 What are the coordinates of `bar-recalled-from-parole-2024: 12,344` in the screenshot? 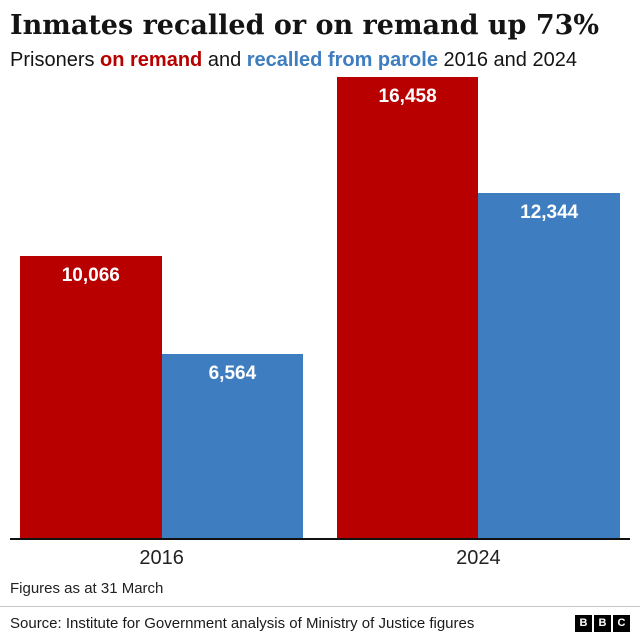 It's located at (549, 365).